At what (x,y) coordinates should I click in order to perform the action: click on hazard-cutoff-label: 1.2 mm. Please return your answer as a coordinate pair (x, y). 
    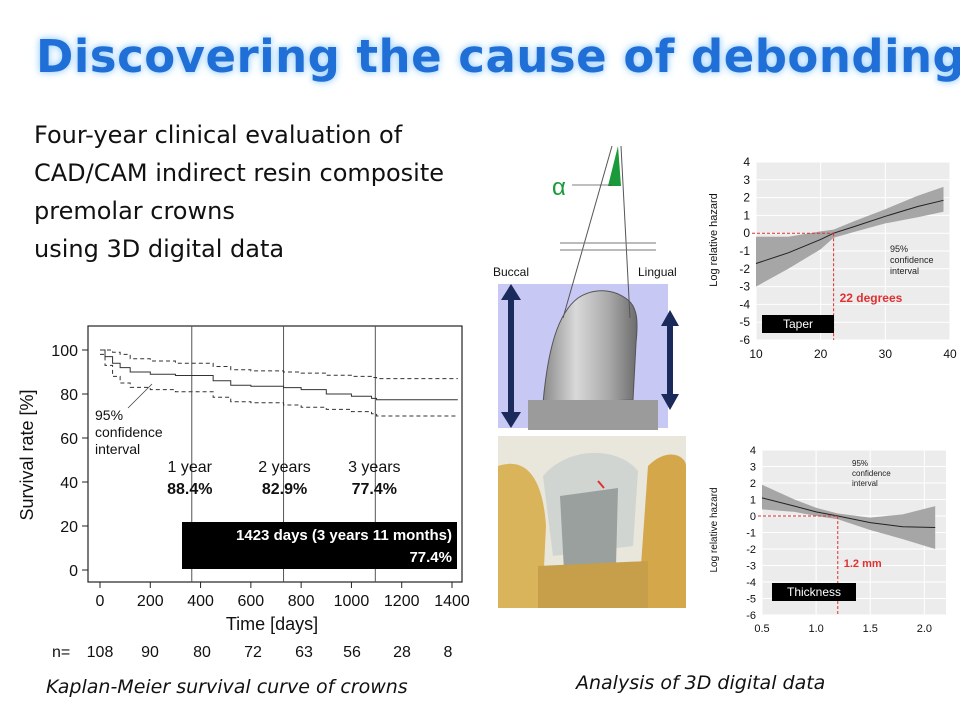
    Looking at the image, I should click on (863, 564).